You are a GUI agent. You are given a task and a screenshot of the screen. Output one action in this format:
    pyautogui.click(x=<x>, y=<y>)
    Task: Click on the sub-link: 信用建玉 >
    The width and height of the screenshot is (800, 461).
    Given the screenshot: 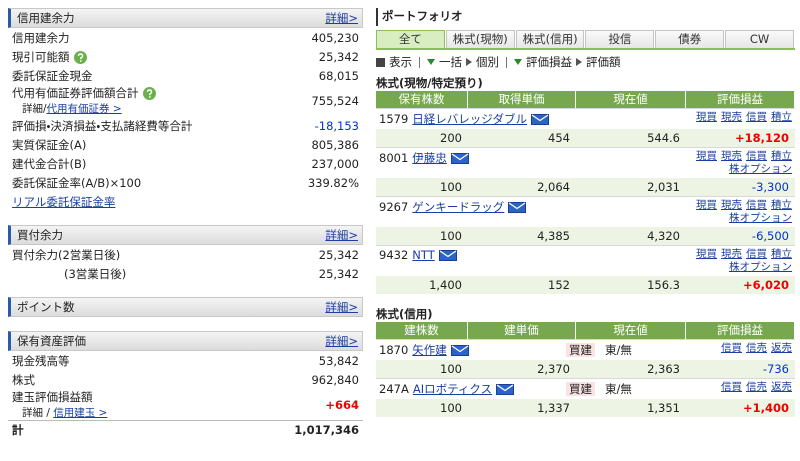 What is the action you would take?
    pyautogui.click(x=80, y=413)
    